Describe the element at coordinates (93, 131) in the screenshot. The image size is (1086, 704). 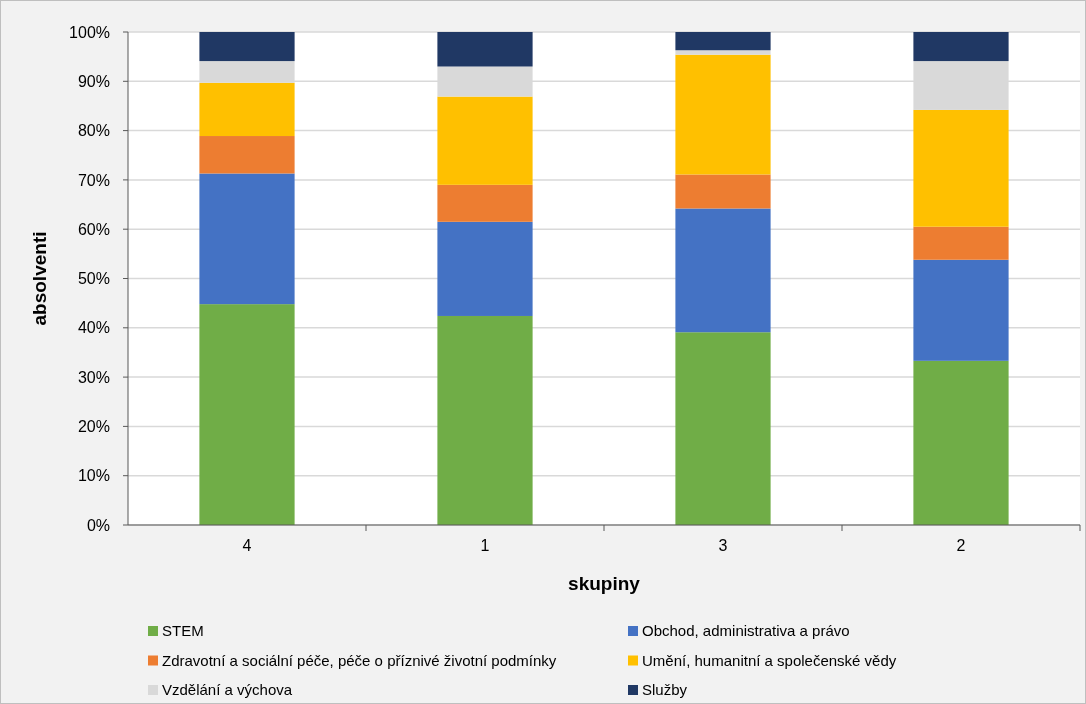
I see `y-tick-label: 80%` at that location.